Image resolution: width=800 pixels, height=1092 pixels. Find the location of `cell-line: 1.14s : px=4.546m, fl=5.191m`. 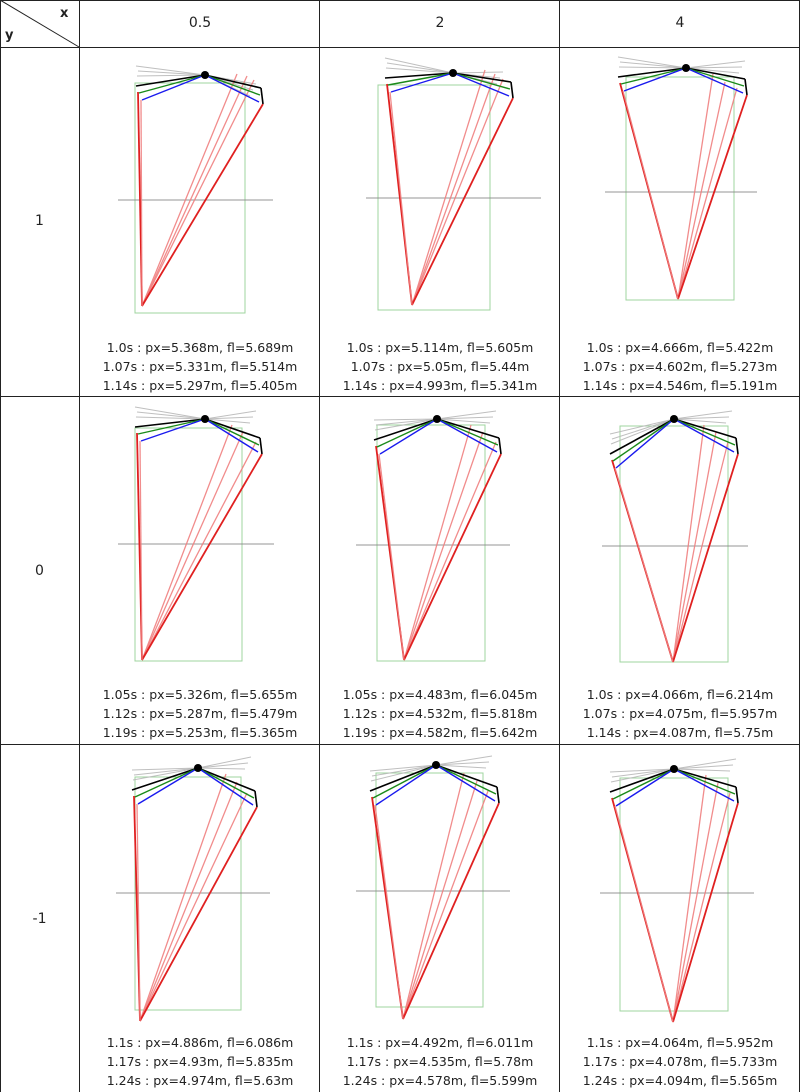

cell-line: 1.14s : px=4.546m, fl=5.191m is located at coordinates (680, 385).